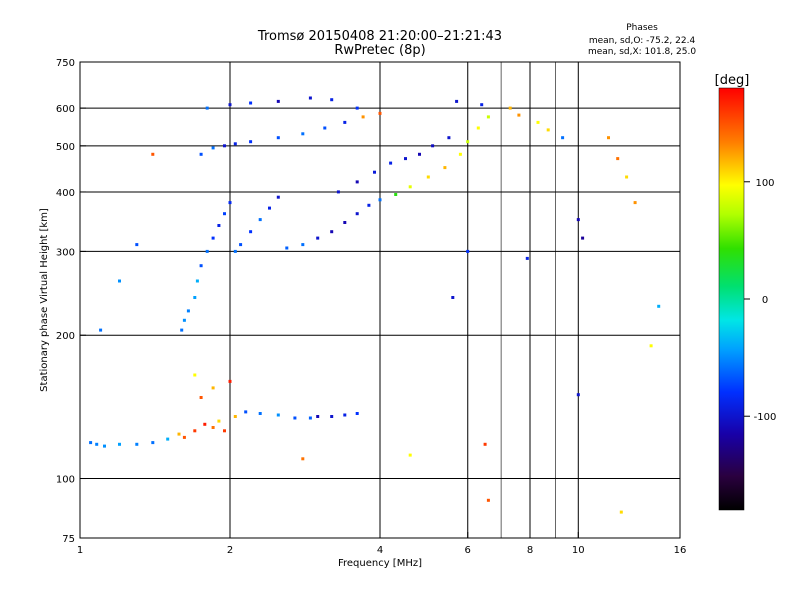 This screenshot has height=604, width=800. Describe the element at coordinates (68, 539) in the screenshot. I see `y-tick-label: 75` at that location.